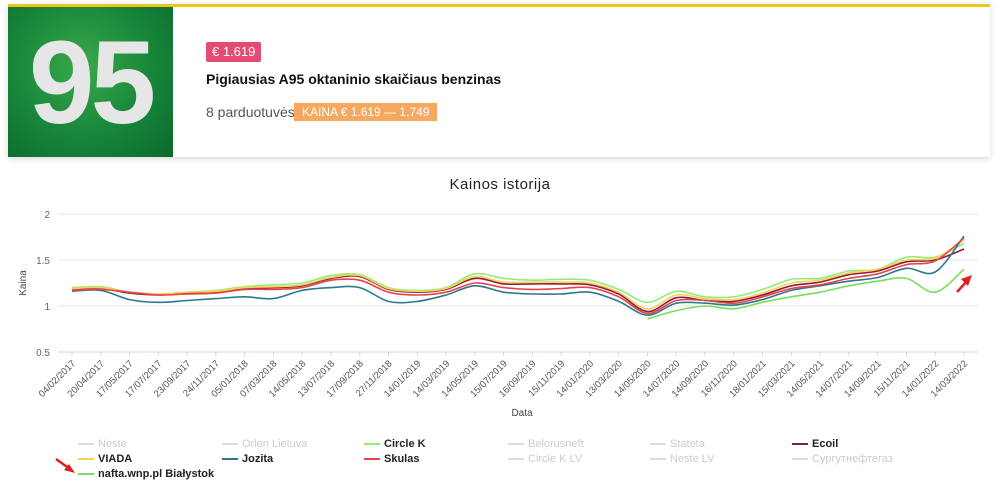 Image resolution: width=1000 pixels, height=489 pixels. What do you see at coordinates (65, 465) in the screenshot?
I see `legend-annotation-arrow` at bounding box center [65, 465].